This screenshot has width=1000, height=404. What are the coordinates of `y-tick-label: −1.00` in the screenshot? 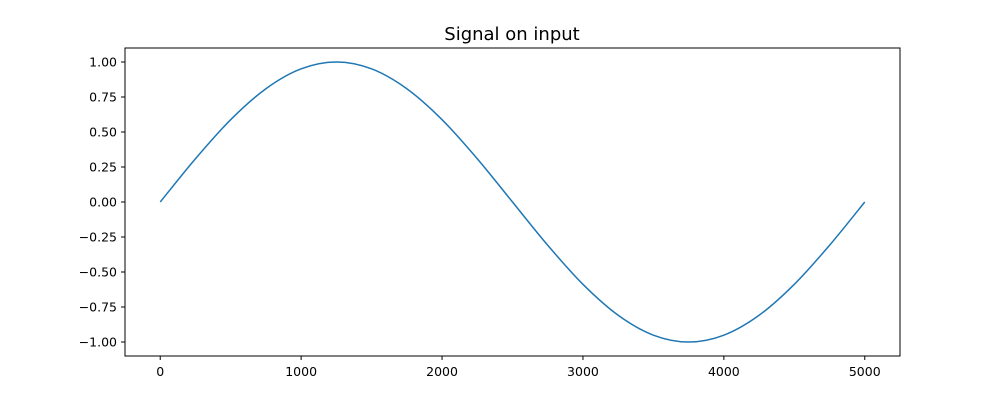 It's located at (98, 342).